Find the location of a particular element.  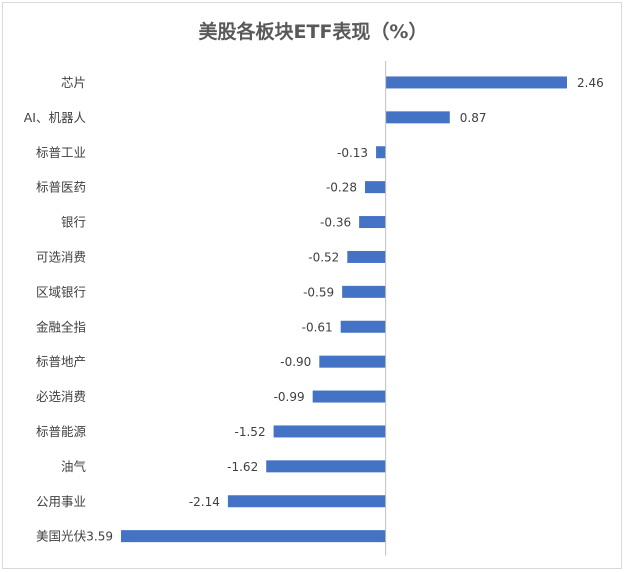

value-label: -0.99 is located at coordinates (289, 397).